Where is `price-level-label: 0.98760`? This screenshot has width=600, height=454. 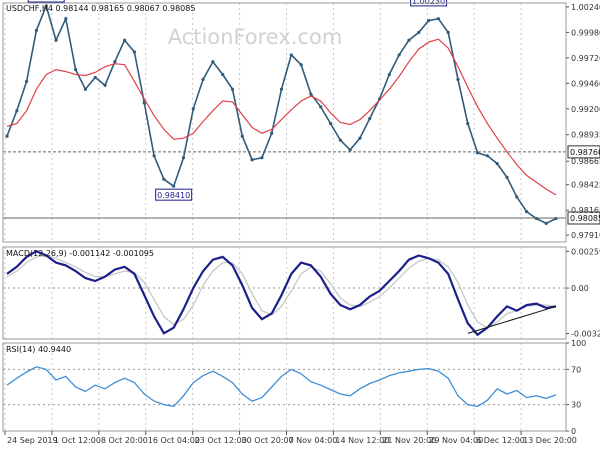 price-level-label: 0.98760 is located at coordinates (585, 152).